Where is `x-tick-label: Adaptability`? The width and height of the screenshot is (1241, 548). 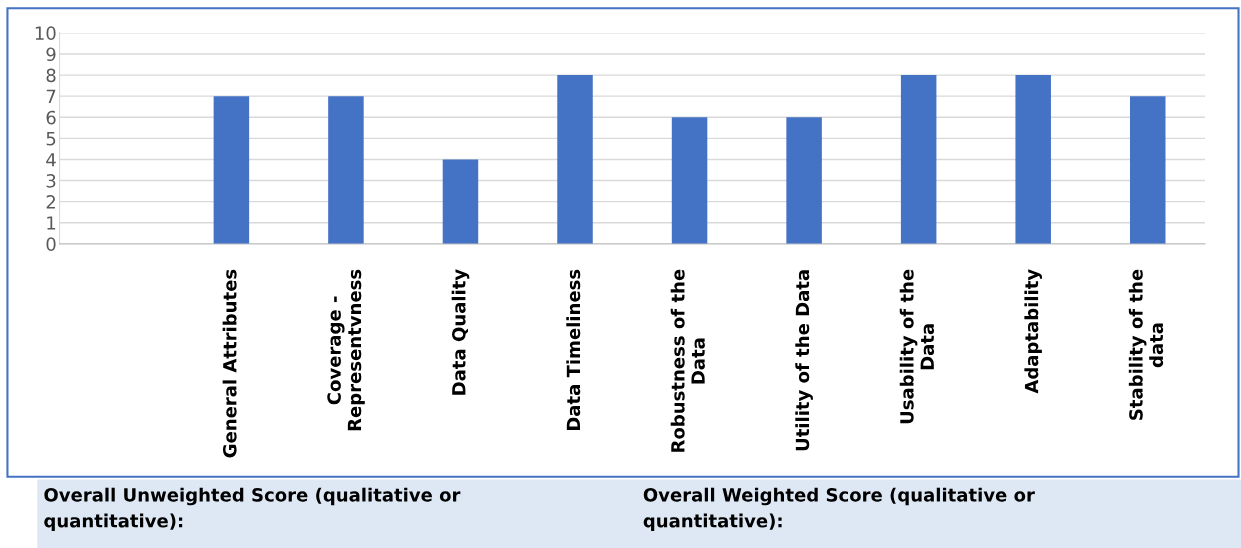 x-tick-label: Adaptability is located at coordinates (1033, 331).